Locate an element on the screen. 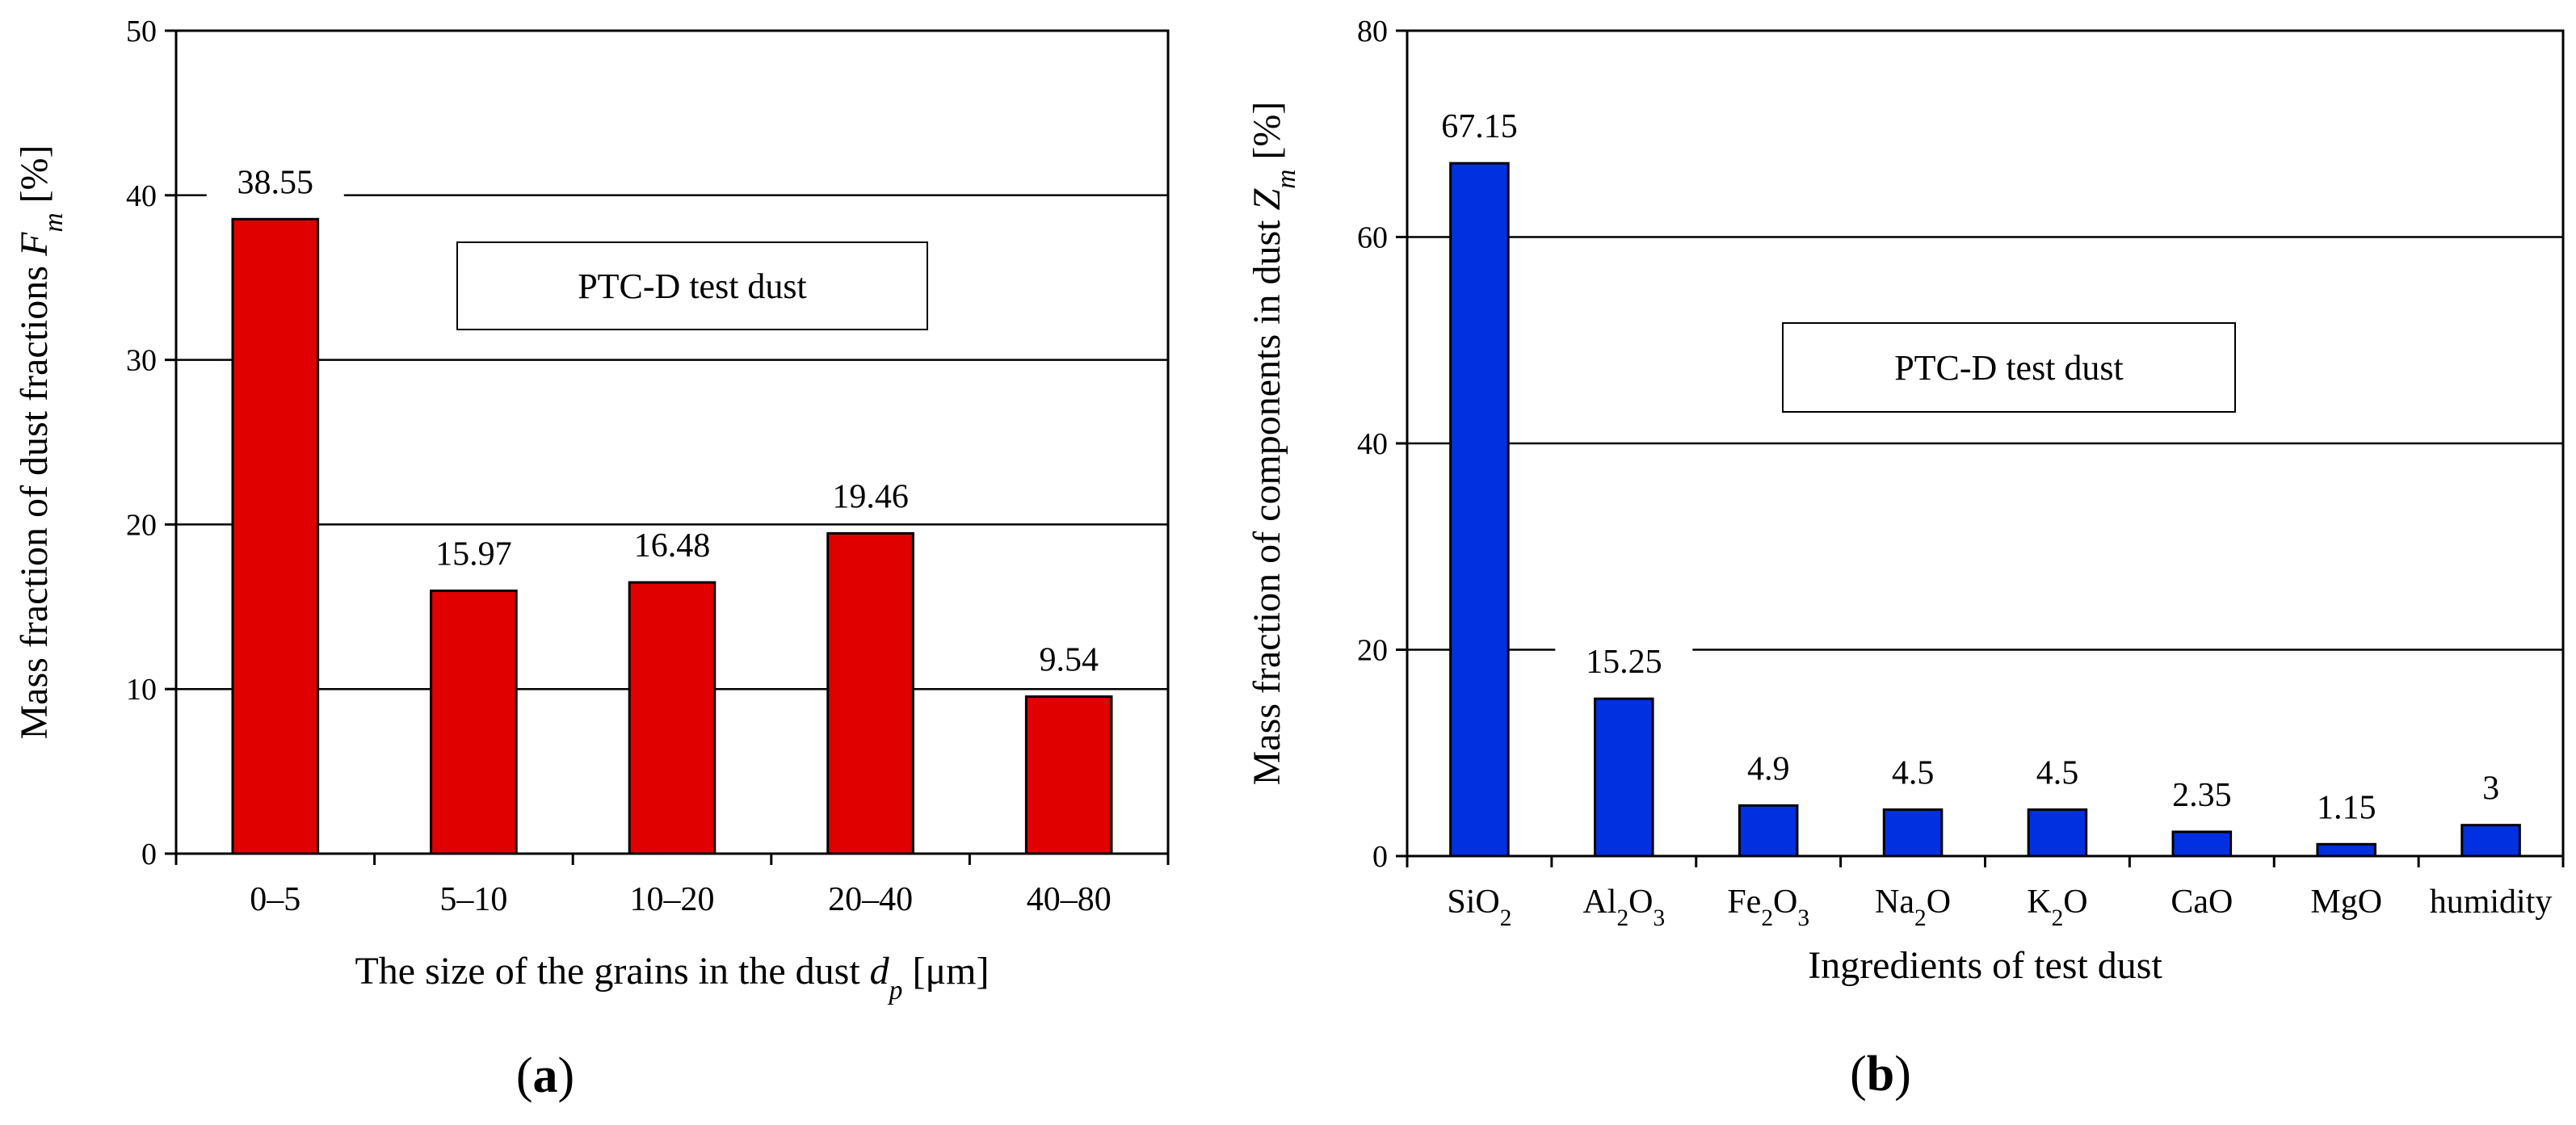  x-tick-label: CaO is located at coordinates (2201, 902).